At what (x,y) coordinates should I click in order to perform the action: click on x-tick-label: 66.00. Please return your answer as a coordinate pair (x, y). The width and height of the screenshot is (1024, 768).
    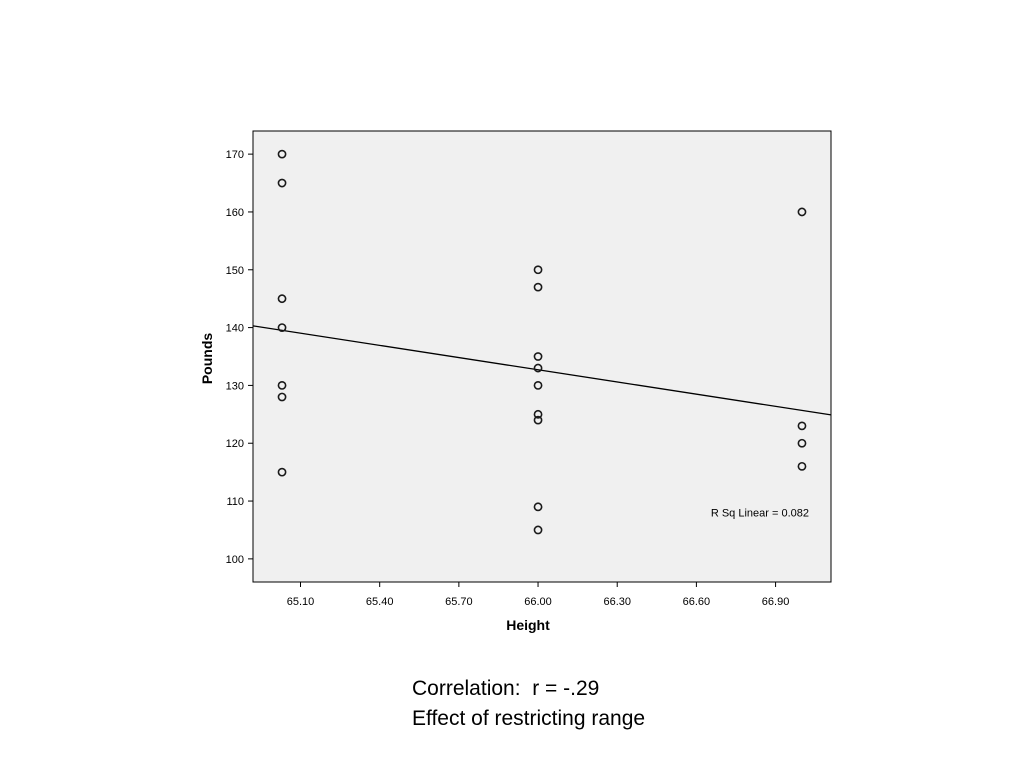
    Looking at the image, I should click on (538, 602).